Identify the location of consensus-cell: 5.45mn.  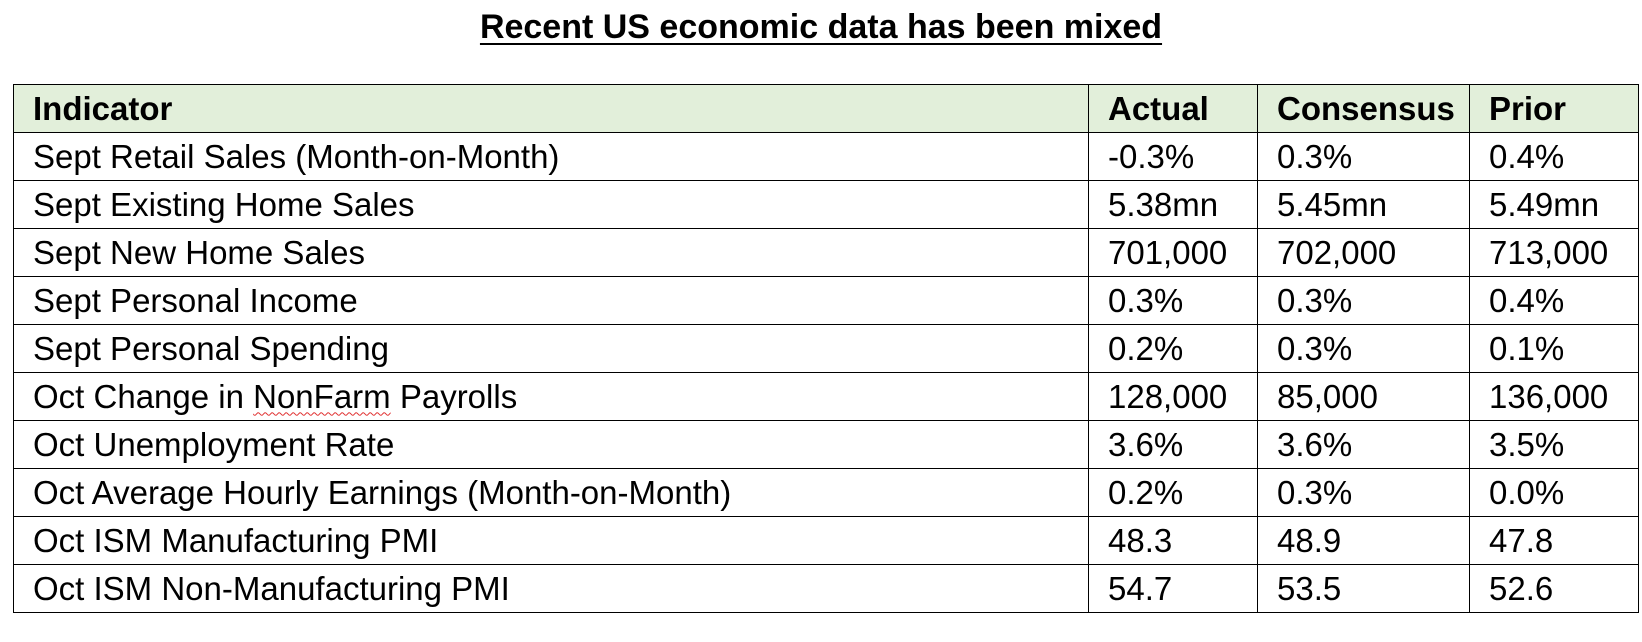
(1363, 204).